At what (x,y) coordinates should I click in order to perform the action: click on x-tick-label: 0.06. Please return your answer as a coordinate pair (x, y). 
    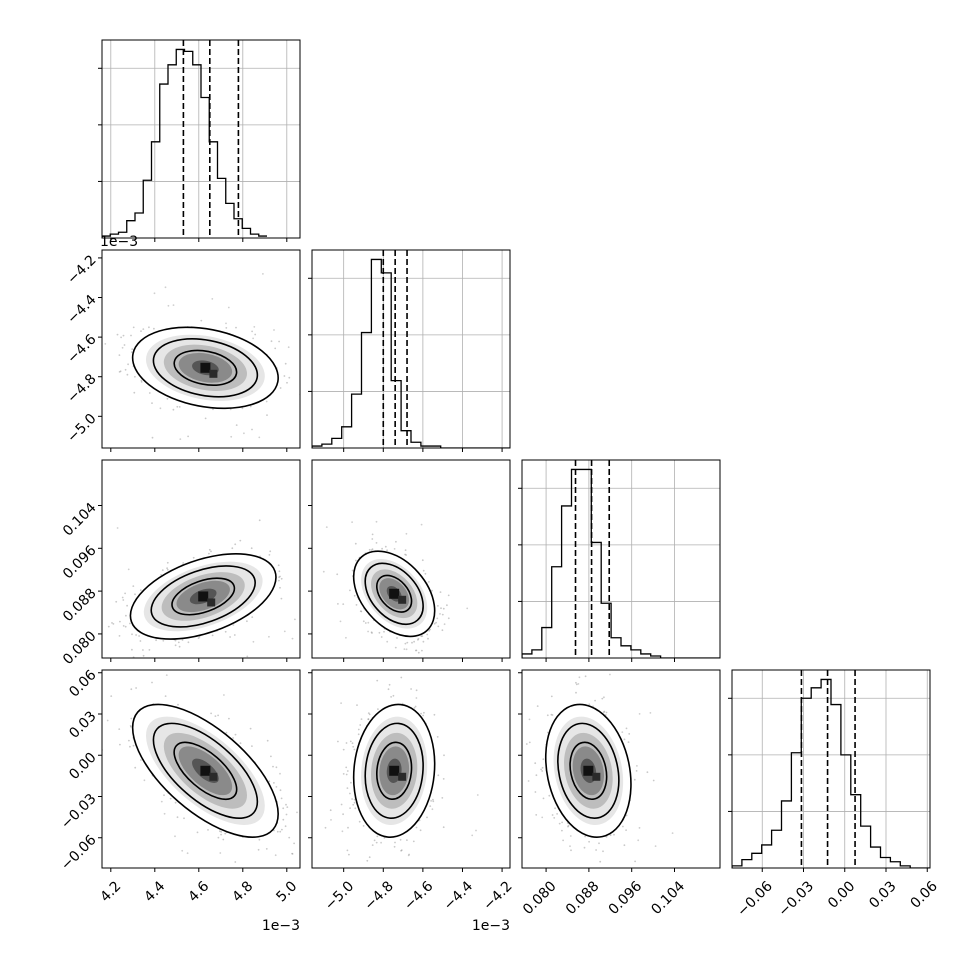
    Looking at the image, I should click on (924, 894).